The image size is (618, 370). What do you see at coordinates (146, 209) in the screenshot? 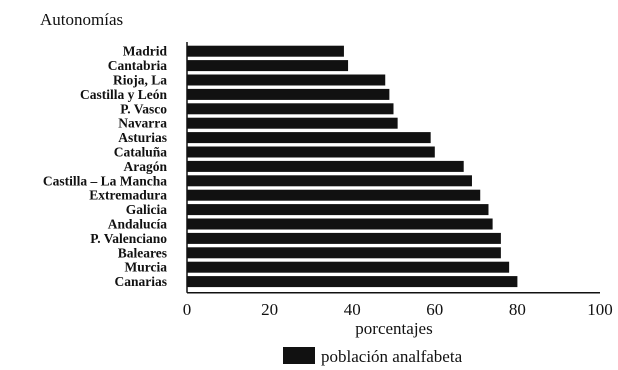
I see `category-label: Galicia` at bounding box center [146, 209].